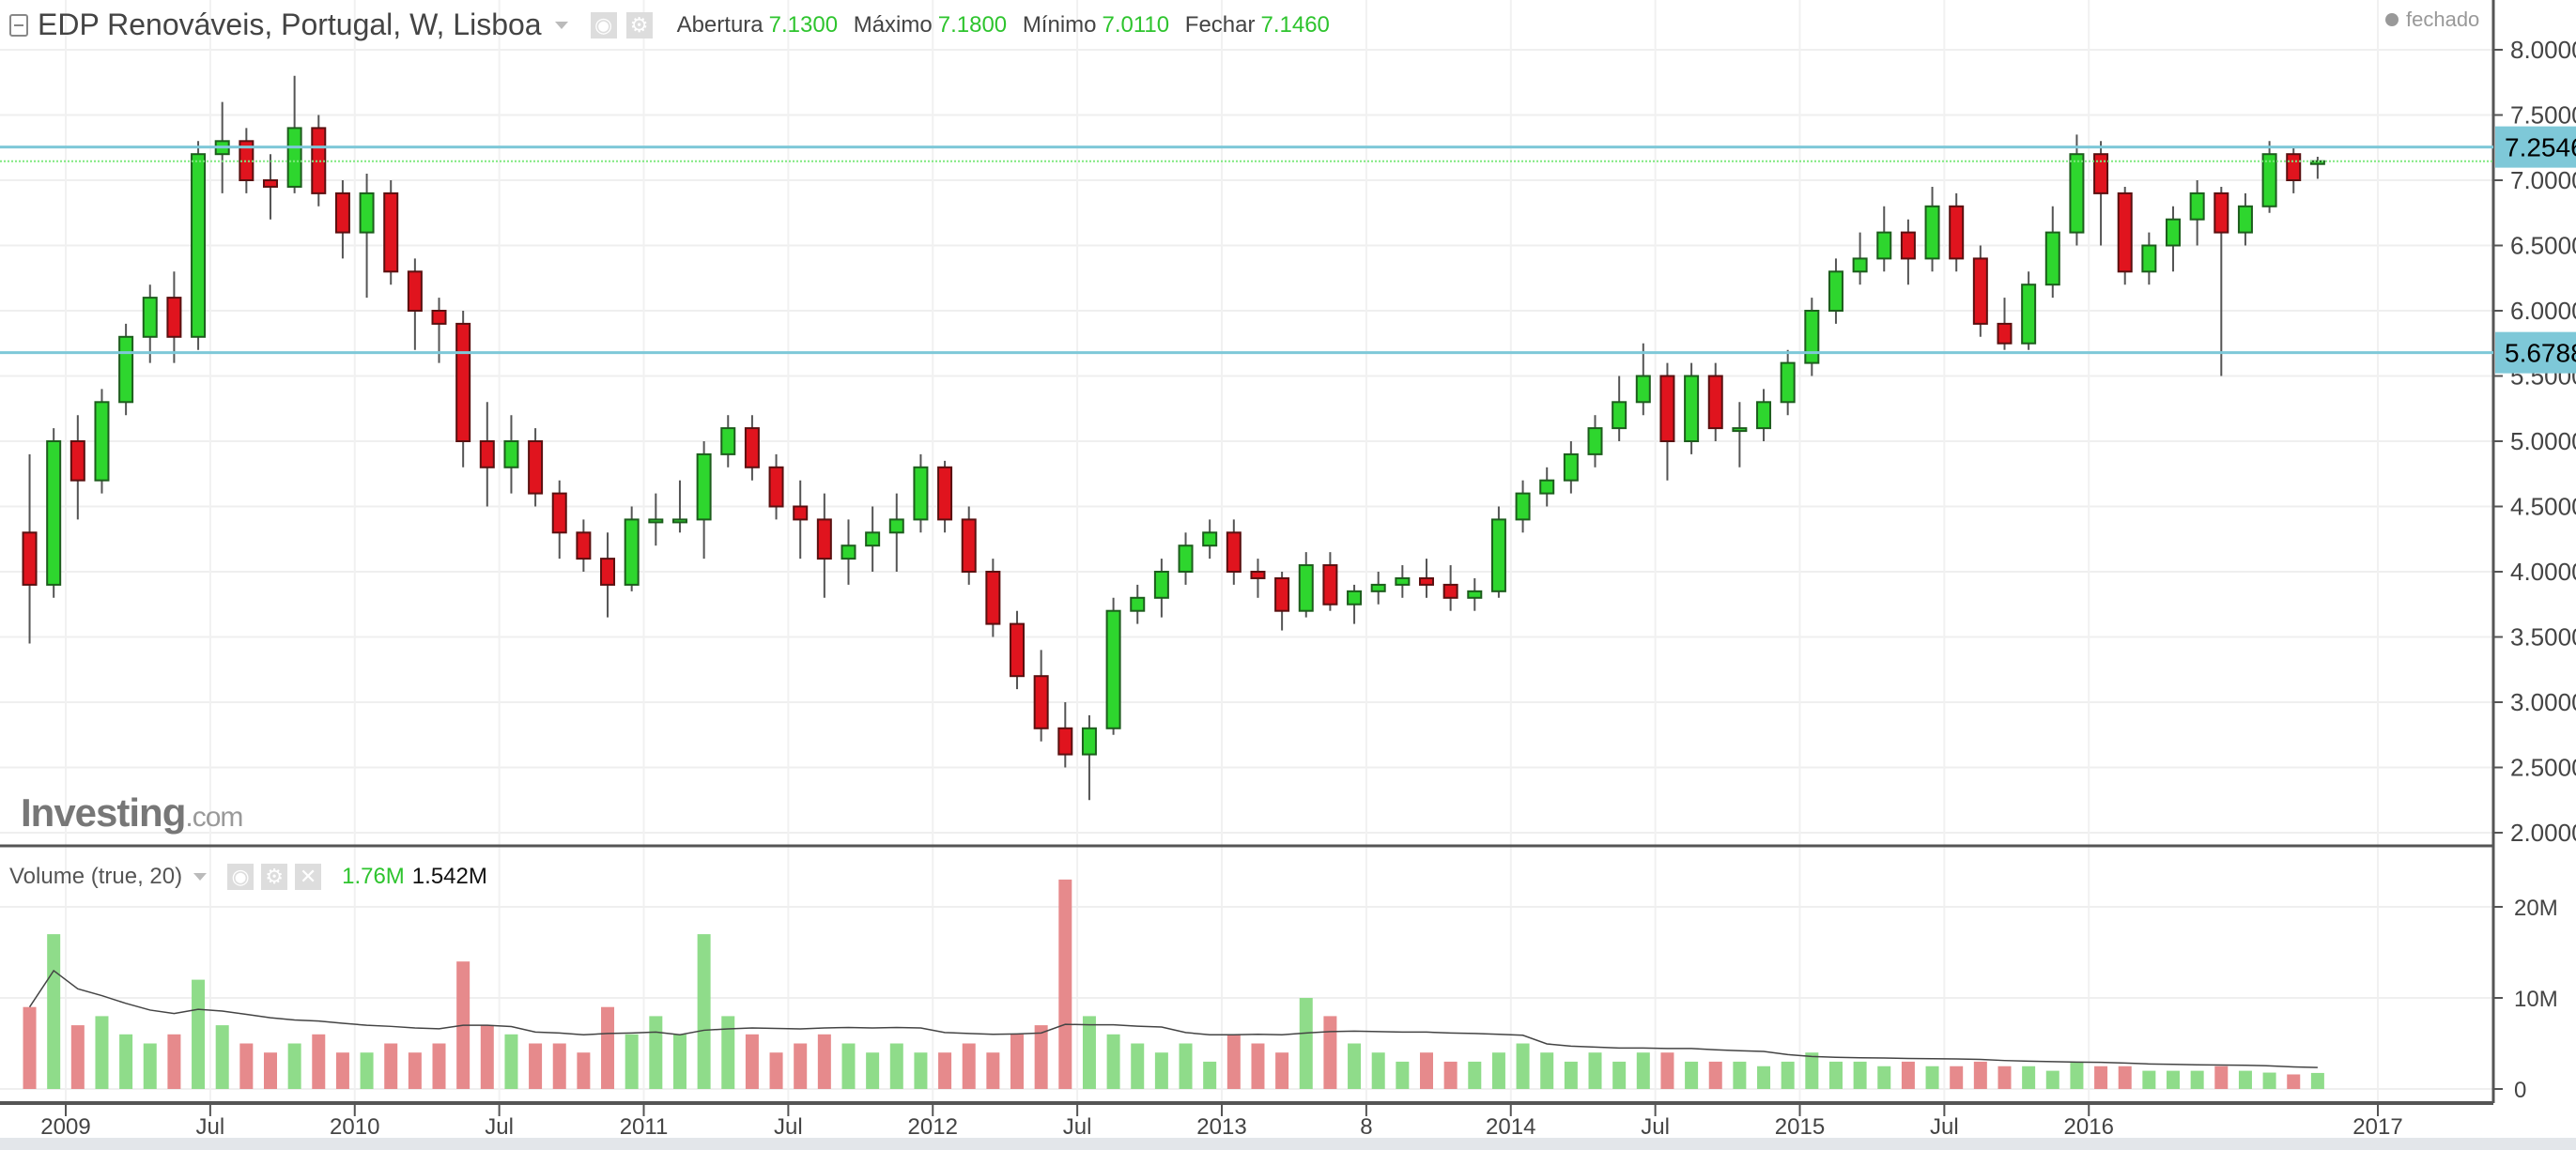  Describe the element at coordinates (18, 25) in the screenshot. I see `collapse-icon` at that location.